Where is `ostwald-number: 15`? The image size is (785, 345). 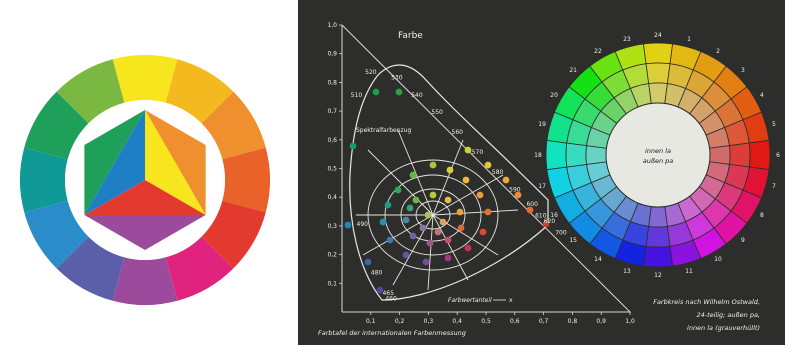
ostwald-number: 15 is located at coordinates (573, 240).